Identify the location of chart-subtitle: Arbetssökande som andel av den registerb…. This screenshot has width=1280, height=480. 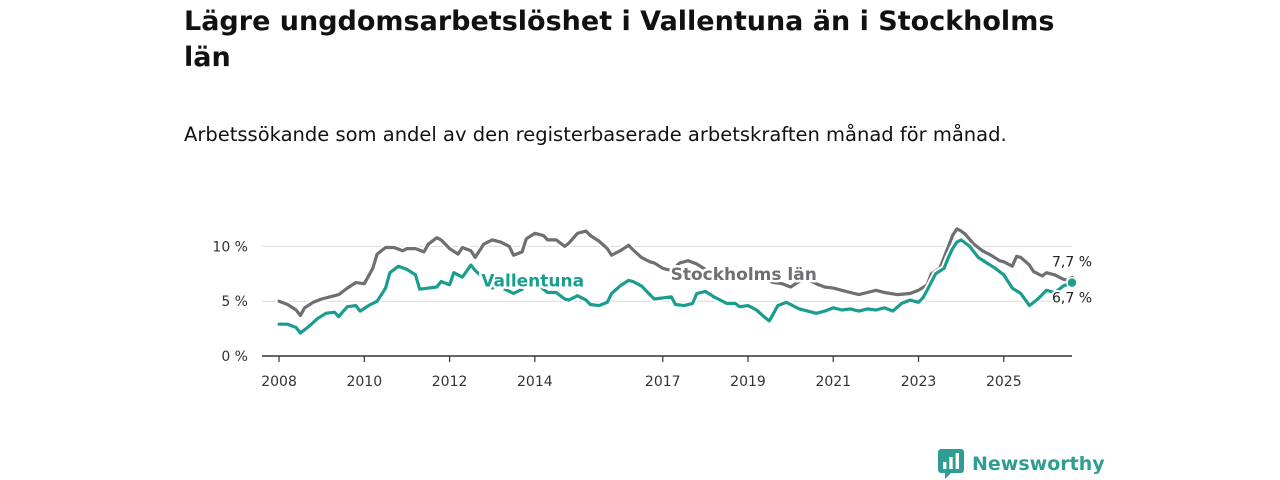
(595, 134).